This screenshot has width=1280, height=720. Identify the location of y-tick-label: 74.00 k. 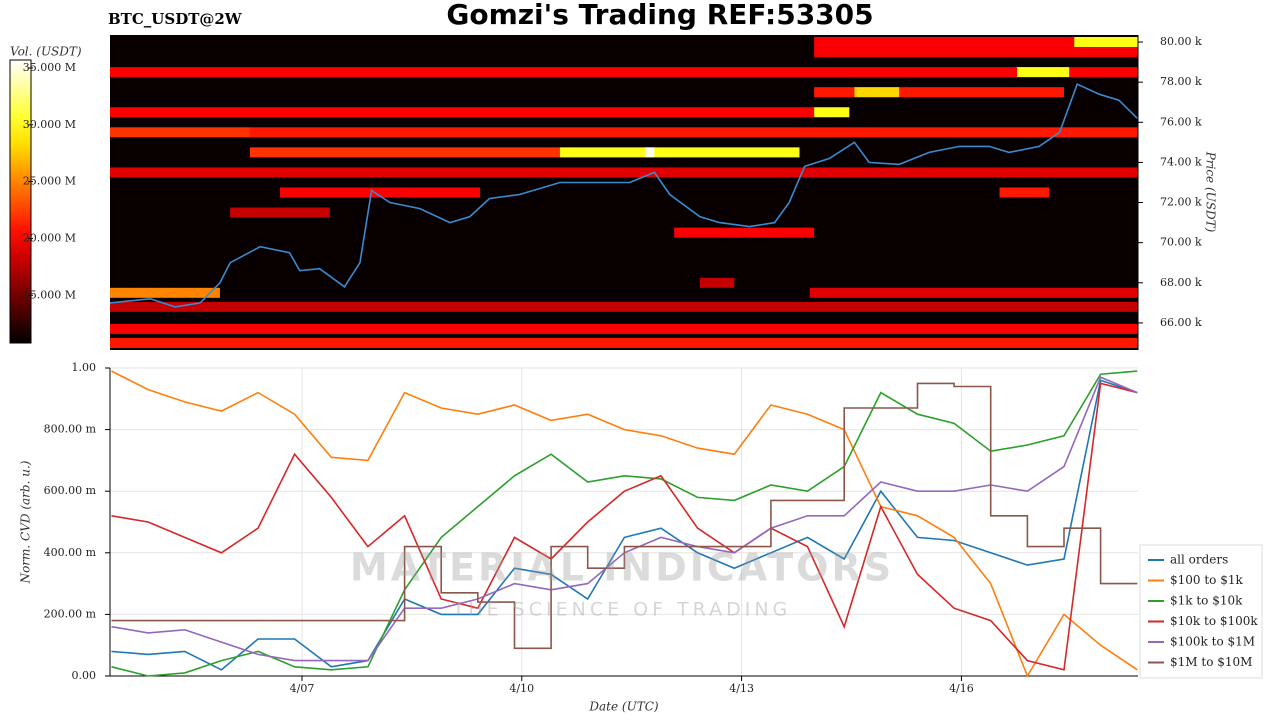
(1181, 161).